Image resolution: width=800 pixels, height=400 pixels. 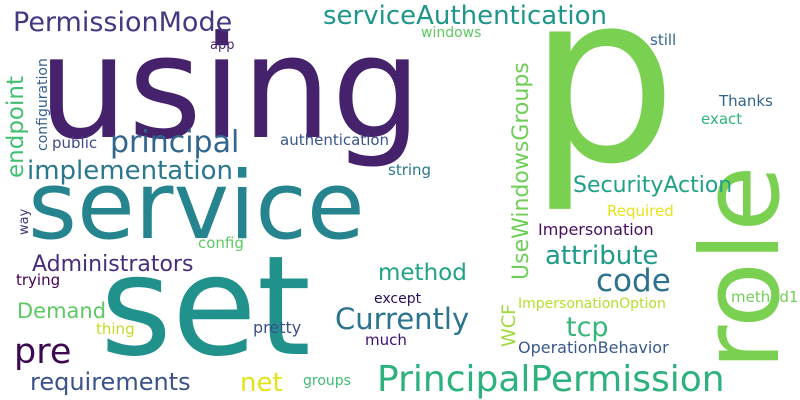 What do you see at coordinates (24, 221) in the screenshot?
I see `word-way: way` at bounding box center [24, 221].